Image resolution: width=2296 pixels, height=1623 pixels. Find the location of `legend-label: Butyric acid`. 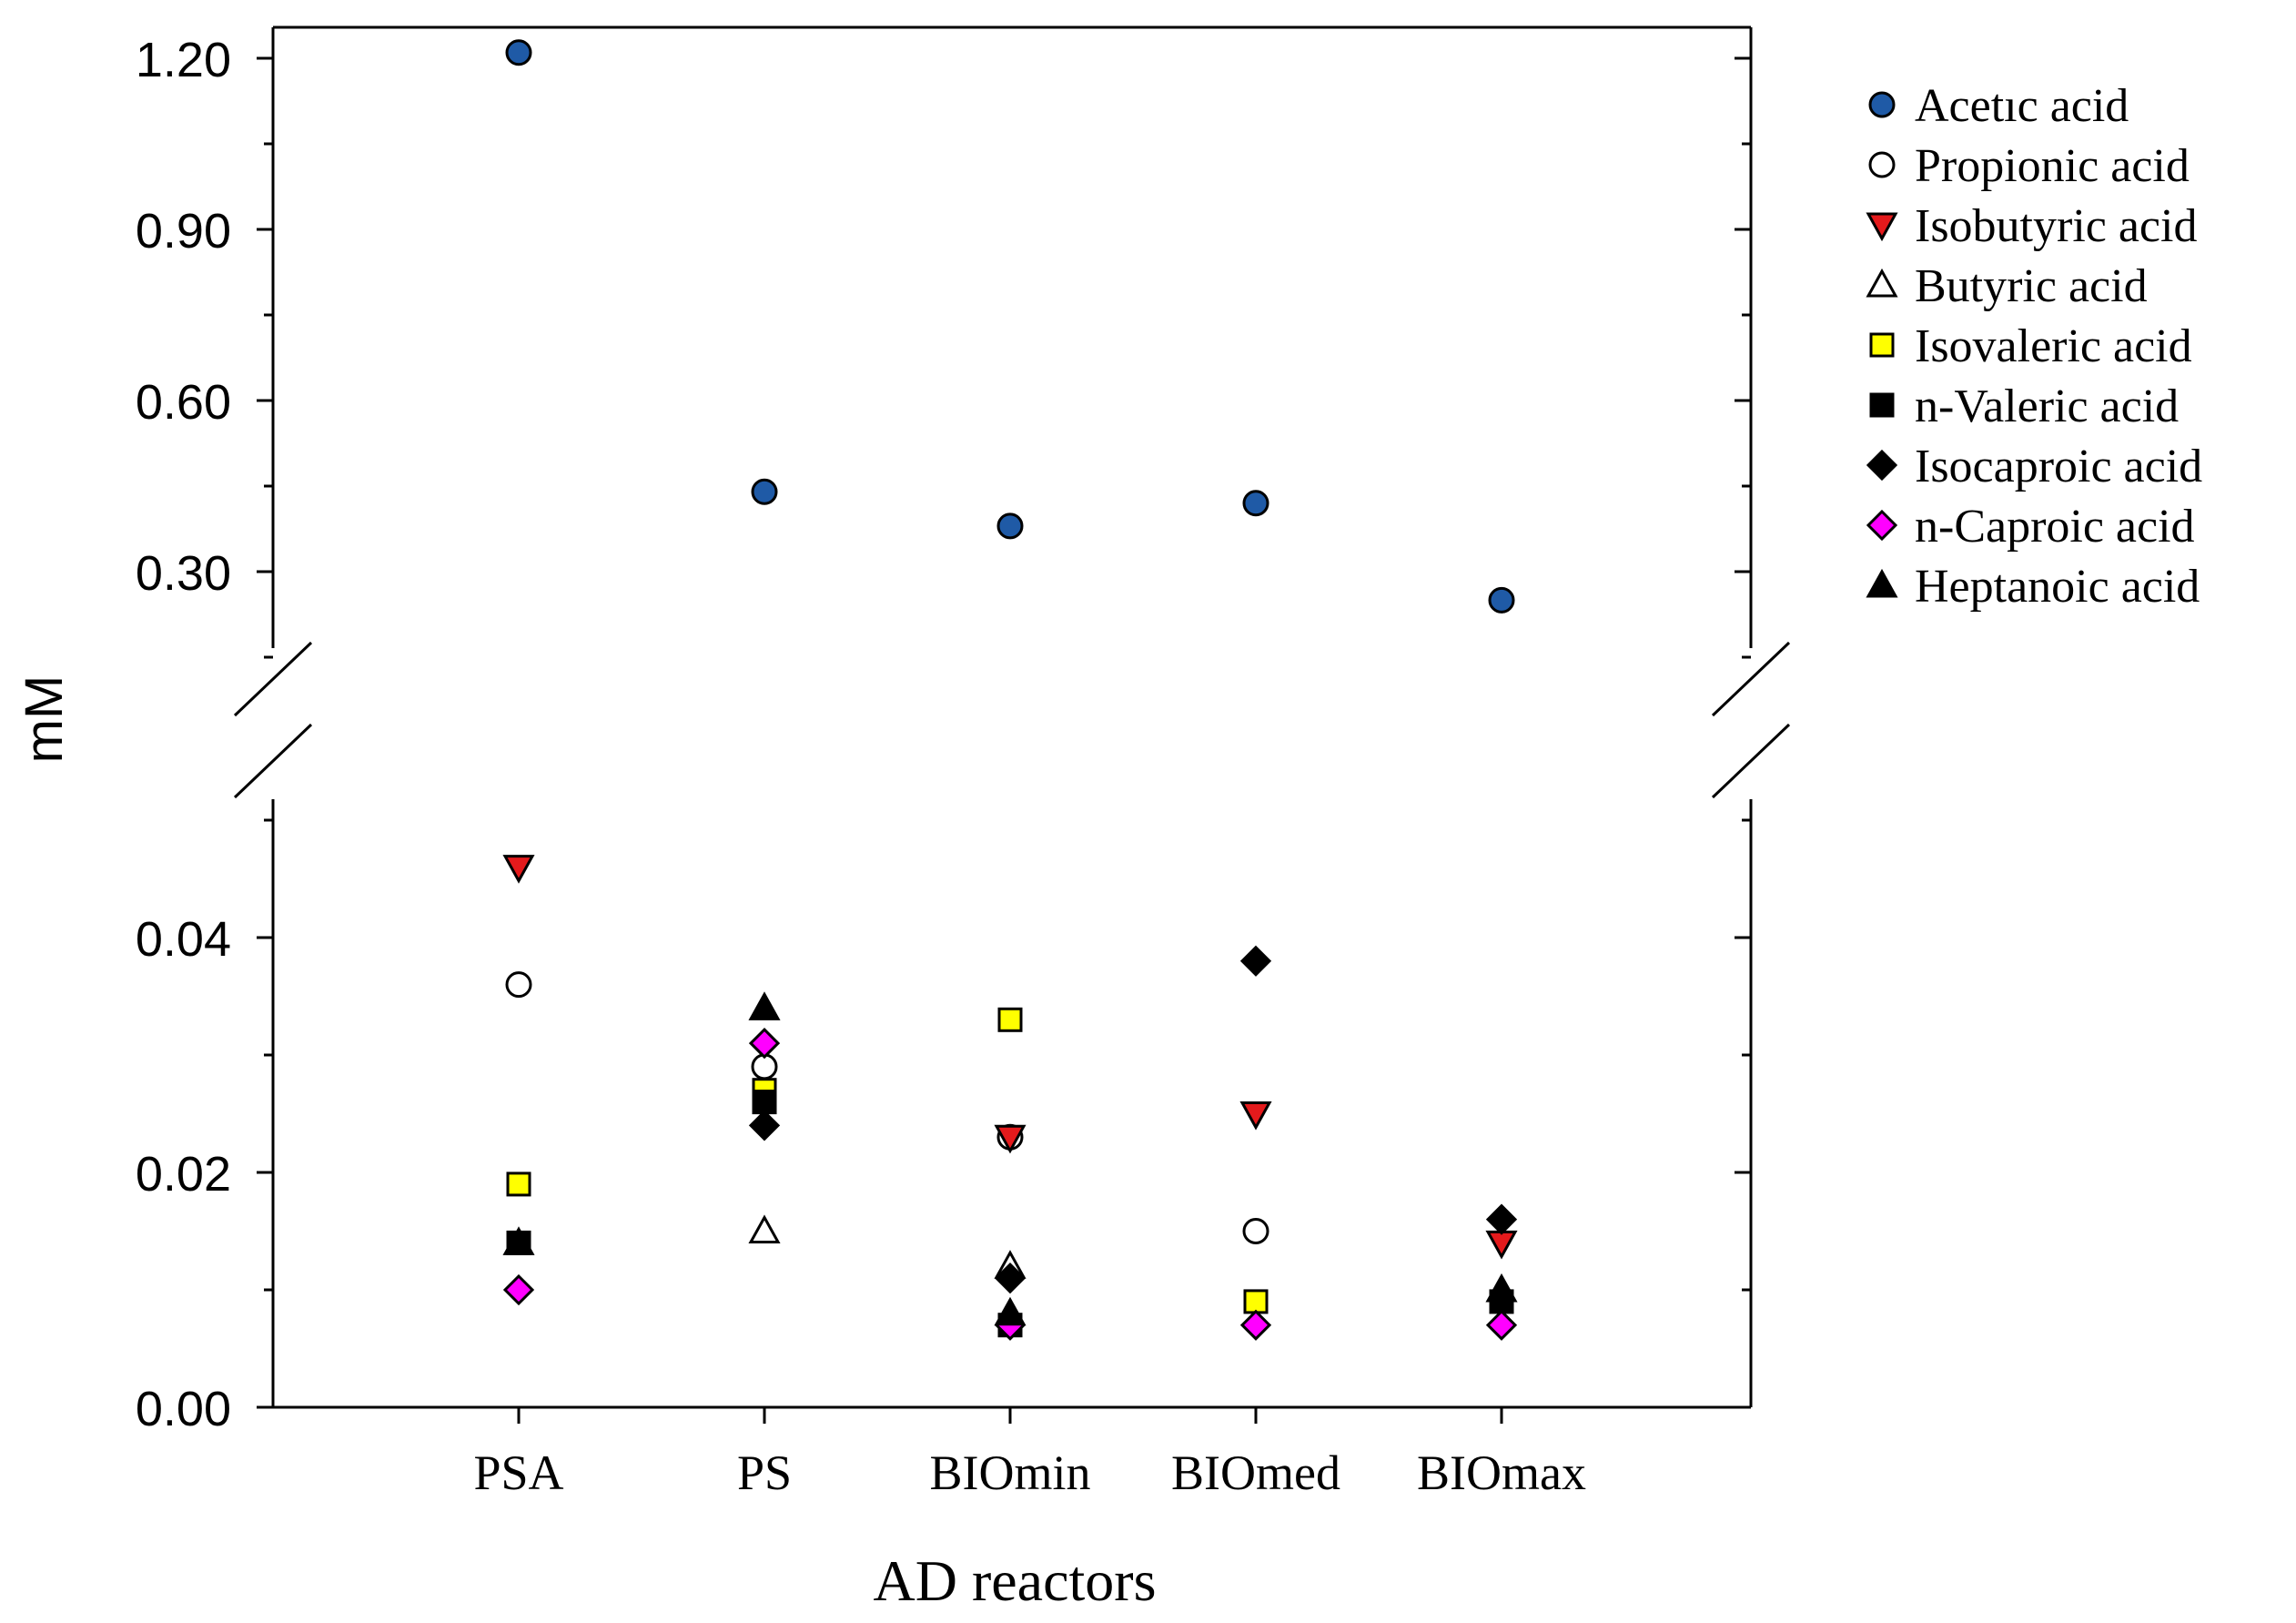

legend-label: Butyric acid is located at coordinates (2032, 286).